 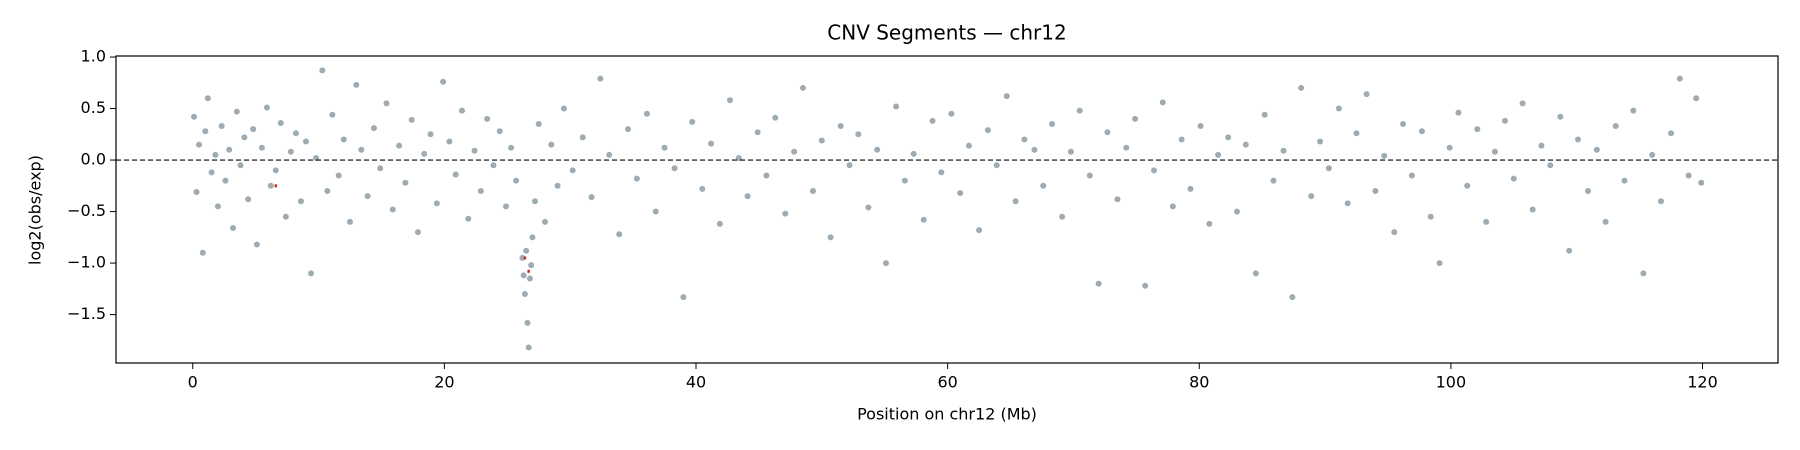 What do you see at coordinates (93, 107) in the screenshot?
I see `y-tick-label: 0.5` at bounding box center [93, 107].